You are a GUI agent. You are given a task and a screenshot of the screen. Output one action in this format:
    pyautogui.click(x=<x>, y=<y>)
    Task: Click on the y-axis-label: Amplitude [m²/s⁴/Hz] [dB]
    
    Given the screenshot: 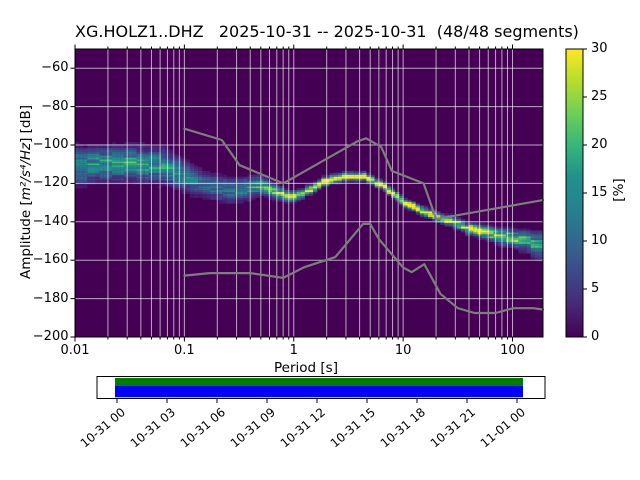 What is the action you would take?
    pyautogui.click(x=26, y=192)
    